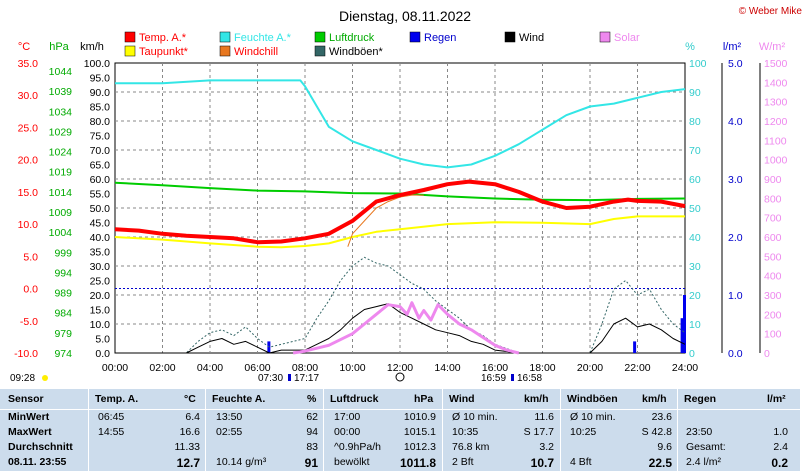 This screenshot has height=471, width=810. What do you see at coordinates (102, 340) in the screenshot?
I see `wind-tick-label: 5.0` at bounding box center [102, 340].